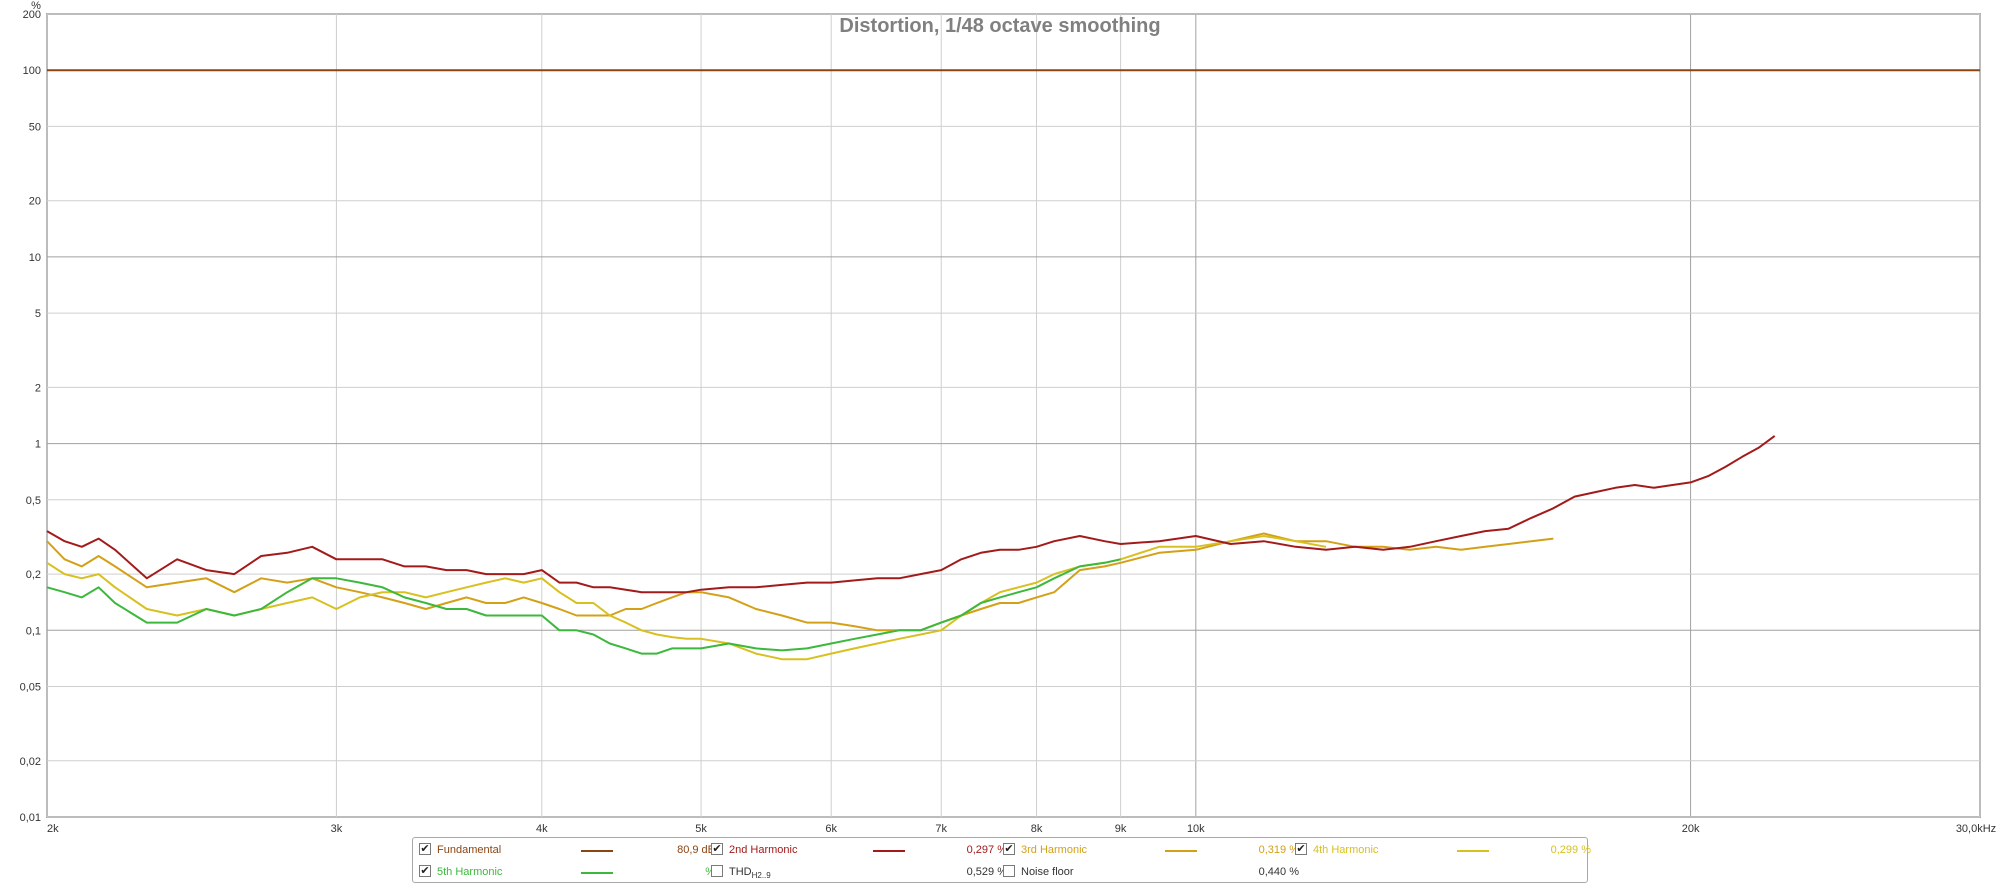  Describe the element at coordinates (33, 575) in the screenshot. I see `y-tick-label: 0,2` at that location.